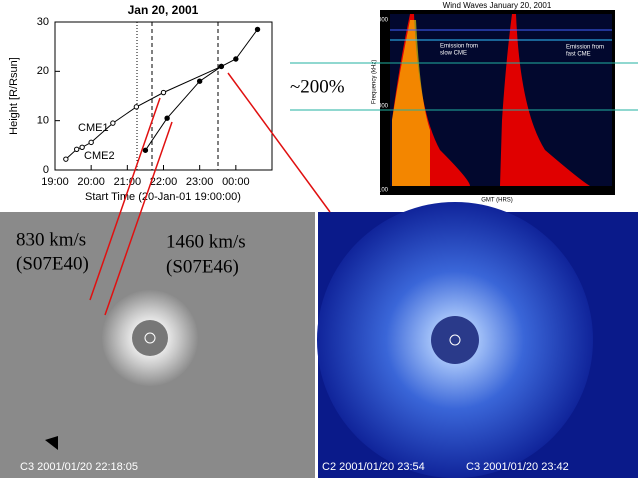 The height and width of the screenshot is (478, 638). What do you see at coordinates (517, 467) in the screenshot?
I see `caption: C3 2001/01/20 23:42` at bounding box center [517, 467].